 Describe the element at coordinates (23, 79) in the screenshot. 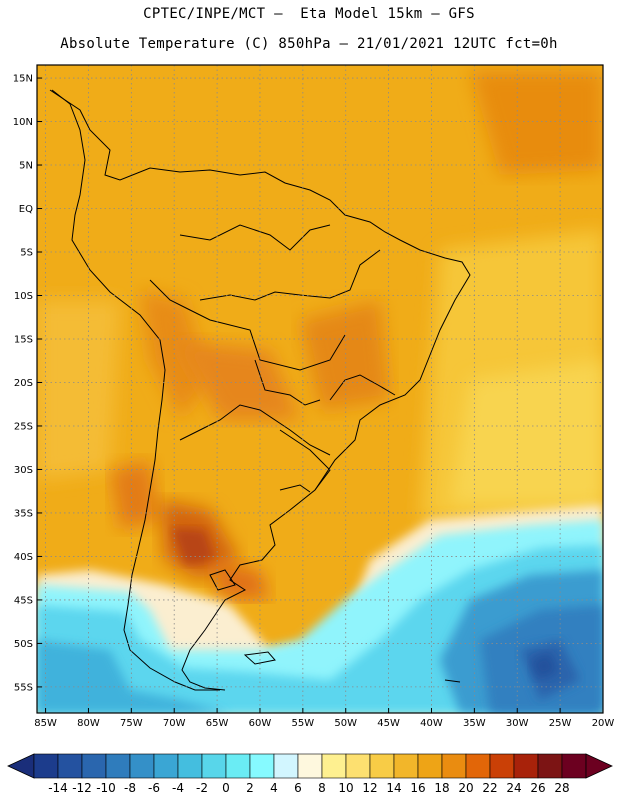

I see `lat-label: 15N` at that location.